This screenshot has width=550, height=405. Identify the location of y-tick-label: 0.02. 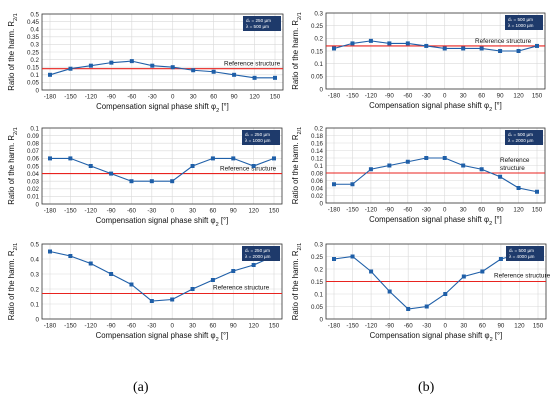
(33, 189).